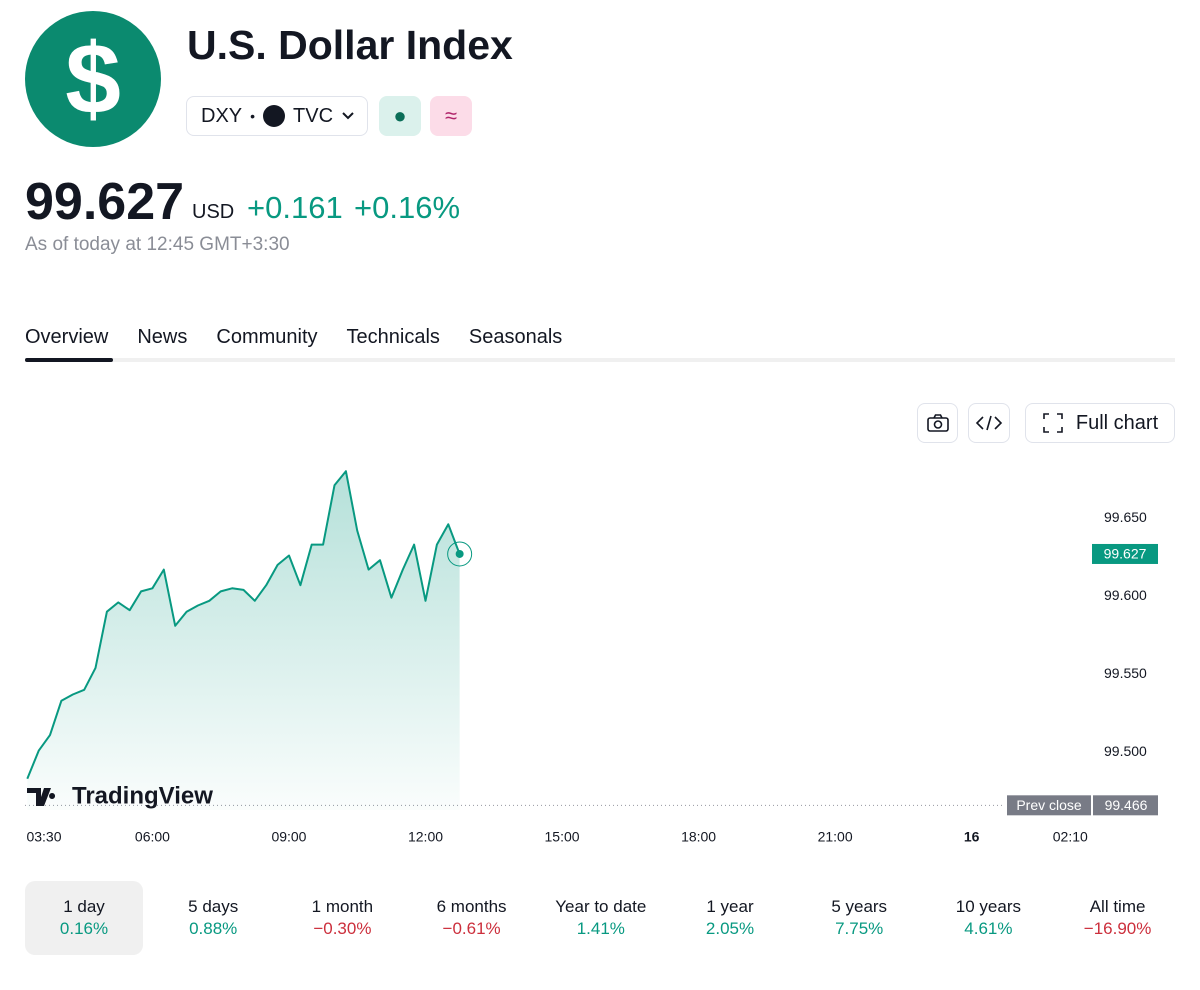  What do you see at coordinates (274, 116) in the screenshot?
I see `exchange-icon` at bounding box center [274, 116].